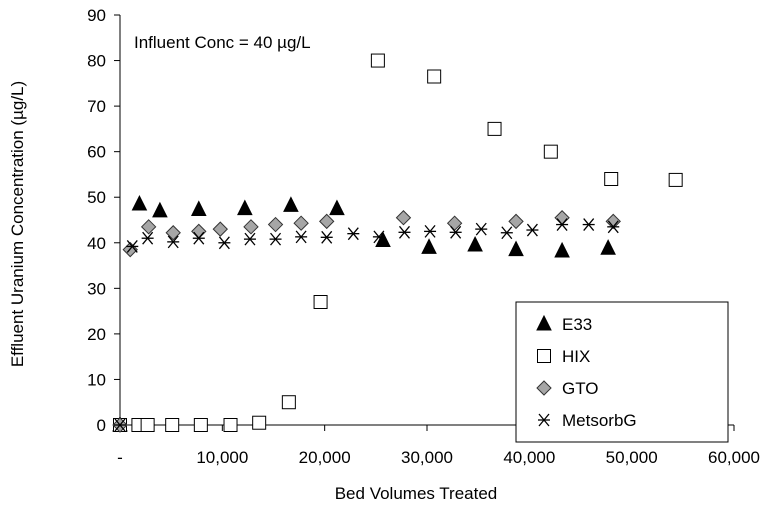 Image resolution: width=778 pixels, height=510 pixels. What do you see at coordinates (96, 379) in the screenshot?
I see `y-tick-label: 10` at bounding box center [96, 379].